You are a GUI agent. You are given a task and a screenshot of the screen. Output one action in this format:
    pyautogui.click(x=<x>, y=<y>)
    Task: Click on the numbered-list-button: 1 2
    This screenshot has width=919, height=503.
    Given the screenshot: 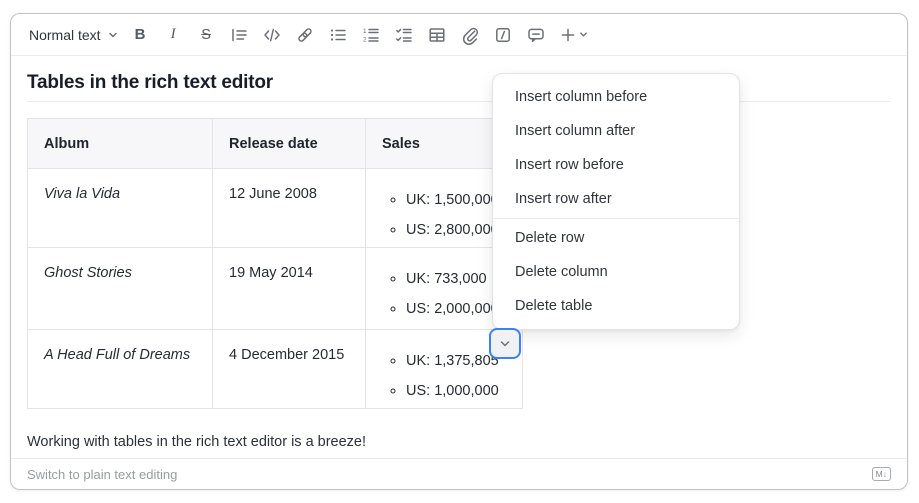 What is the action you would take?
    pyautogui.click(x=371, y=35)
    